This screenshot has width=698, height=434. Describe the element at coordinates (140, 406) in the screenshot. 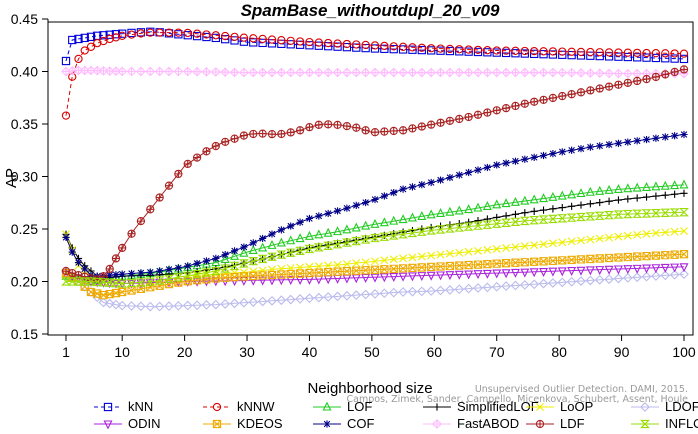

I see `legend-label-knn: kNN` at that location.